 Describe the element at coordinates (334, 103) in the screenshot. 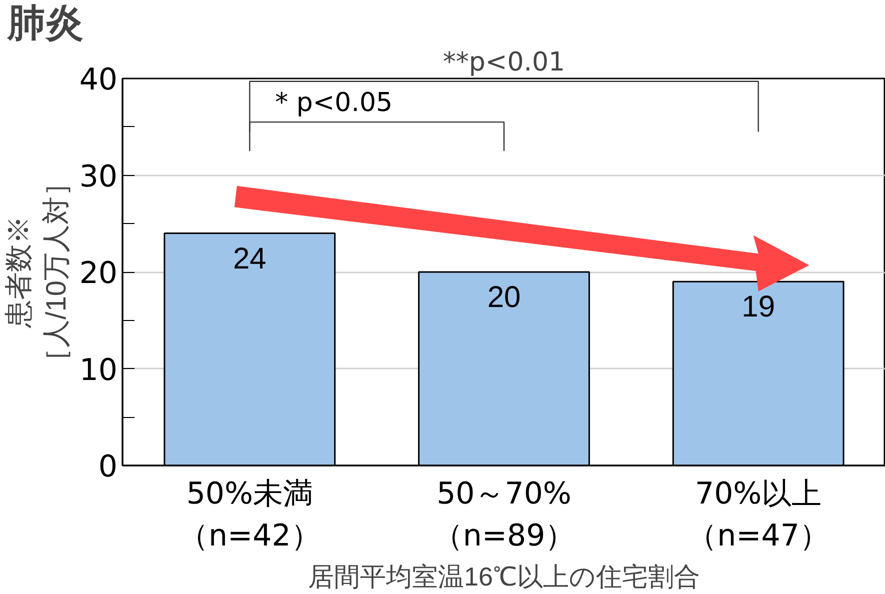

I see `annotation: * p<0.05` at that location.